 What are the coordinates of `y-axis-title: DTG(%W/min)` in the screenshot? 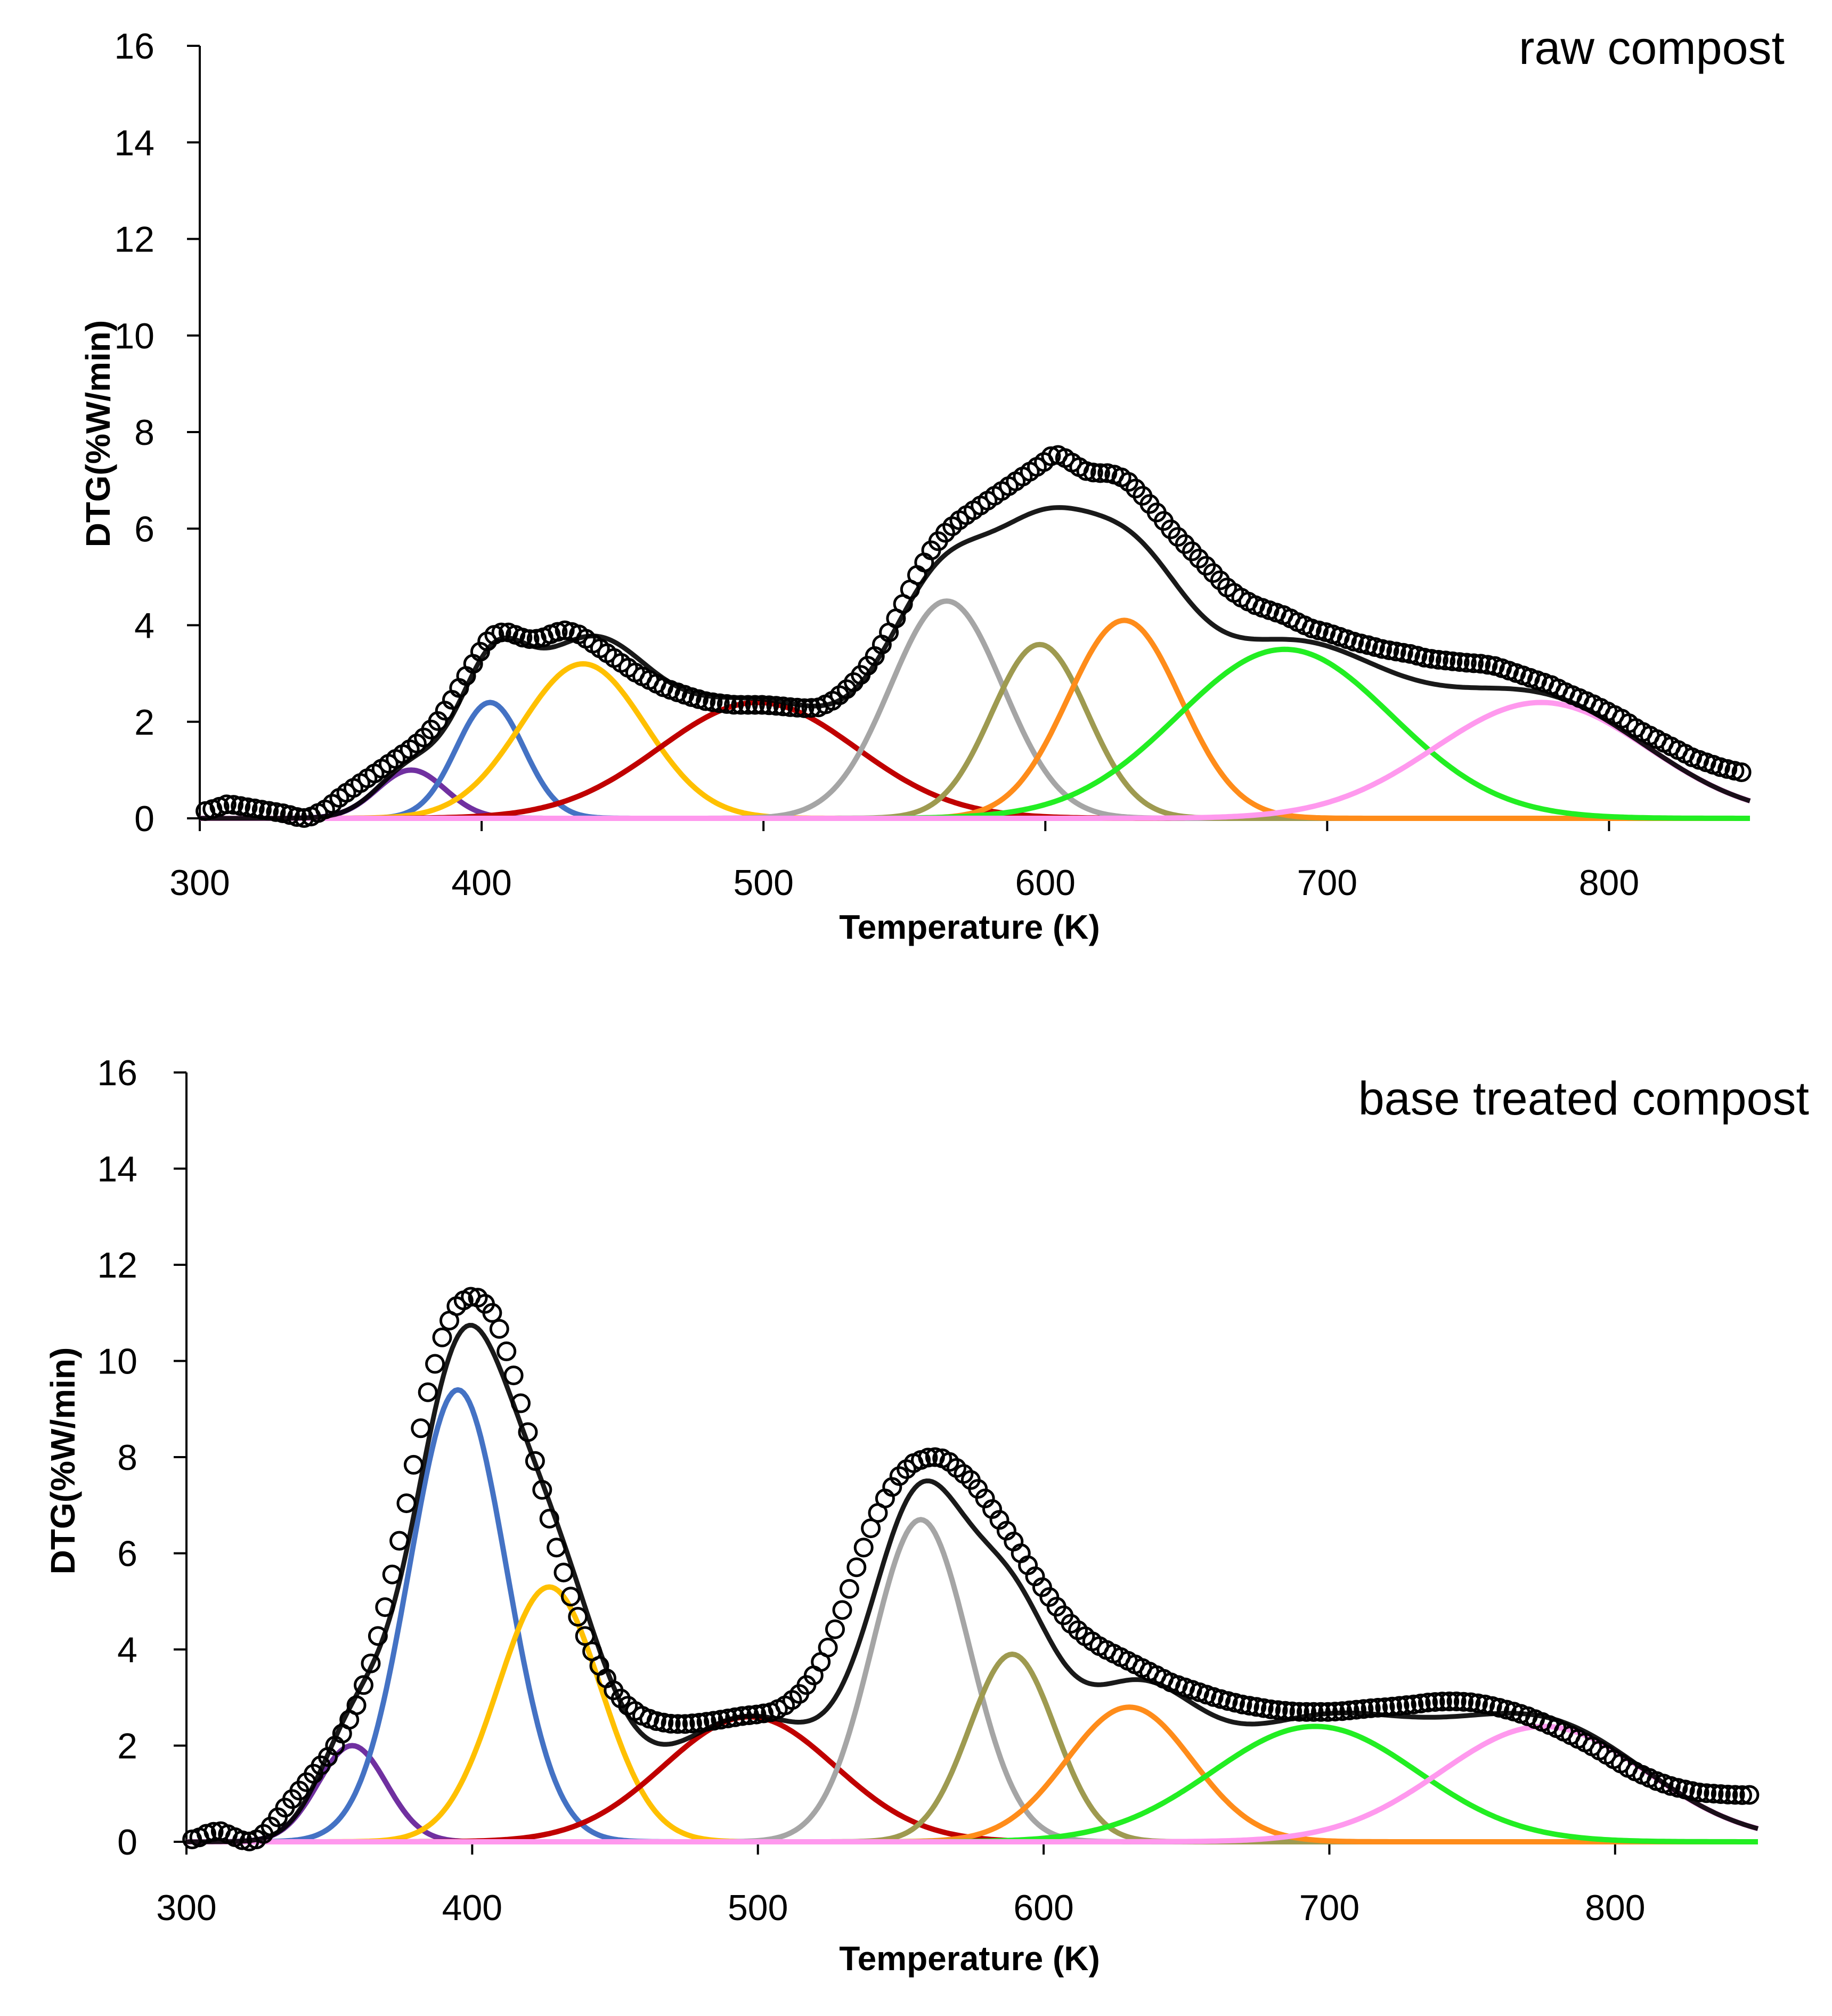 It's located at (63, 1461).